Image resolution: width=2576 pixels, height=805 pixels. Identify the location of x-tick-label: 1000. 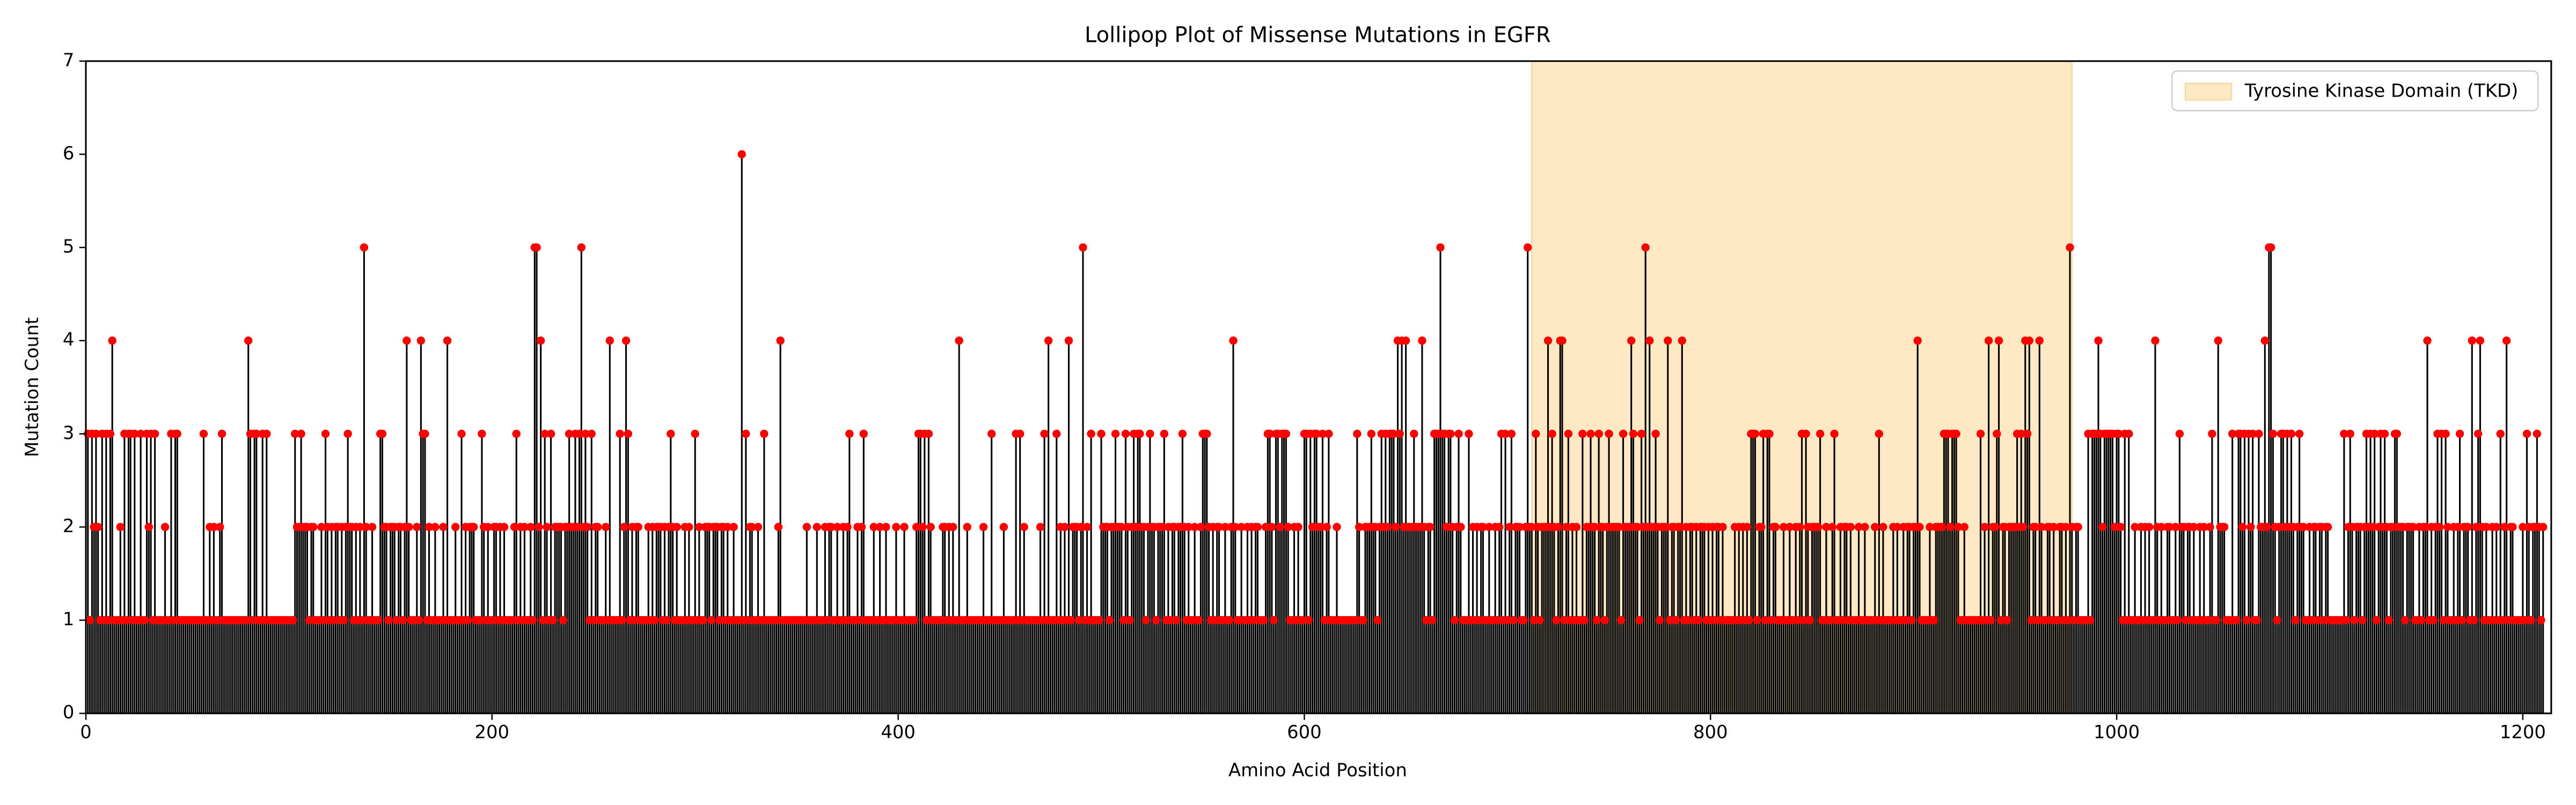
(2117, 732).